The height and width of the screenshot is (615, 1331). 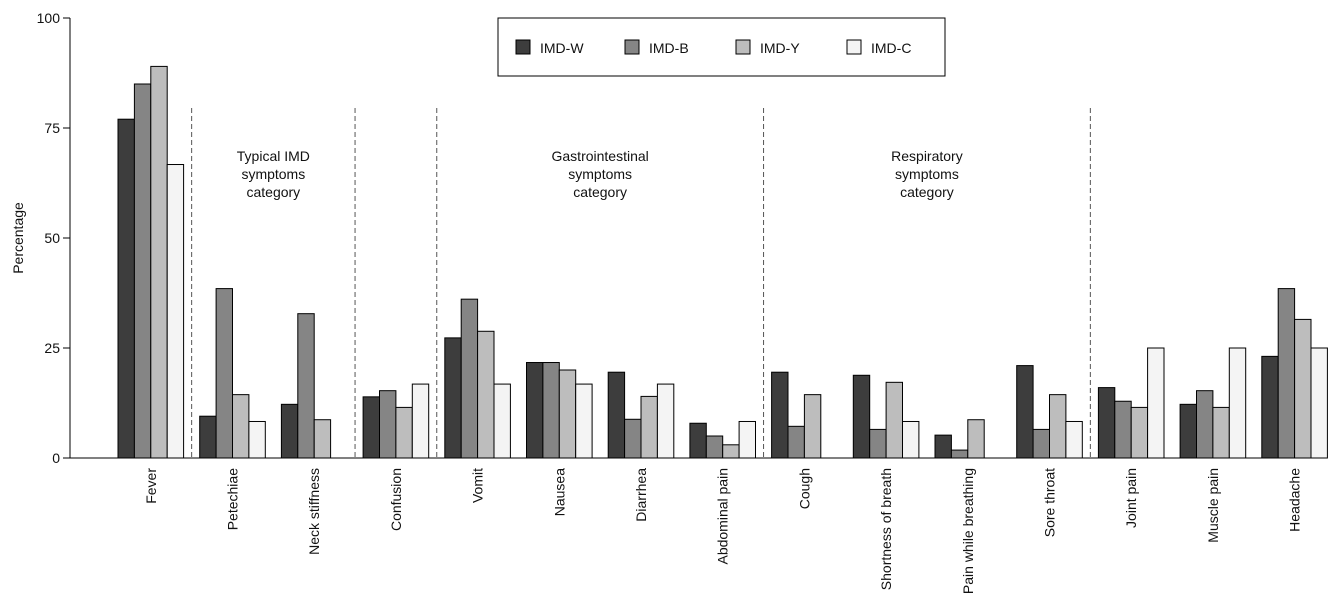 What do you see at coordinates (322, 439) in the screenshot?
I see `bar-imd-y-neck-stiffness` at bounding box center [322, 439].